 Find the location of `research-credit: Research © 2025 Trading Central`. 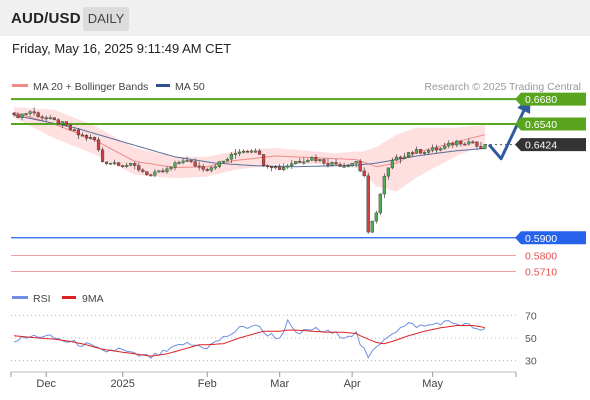

research-credit: Research © 2025 Trading Central is located at coordinates (502, 87).